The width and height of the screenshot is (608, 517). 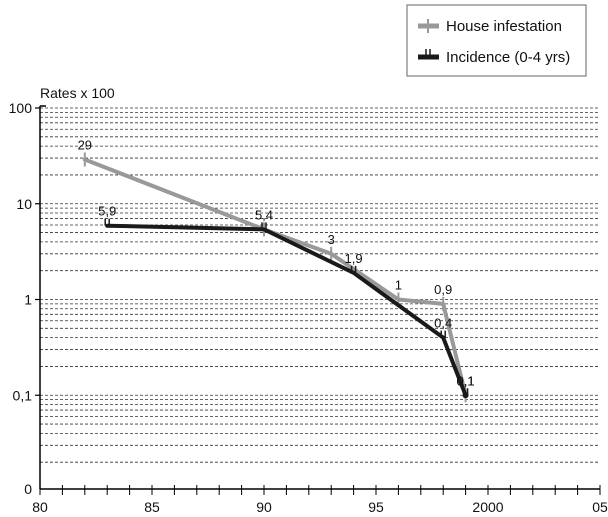 What do you see at coordinates (504, 26) in the screenshot?
I see `legend-label: House infestation` at bounding box center [504, 26].